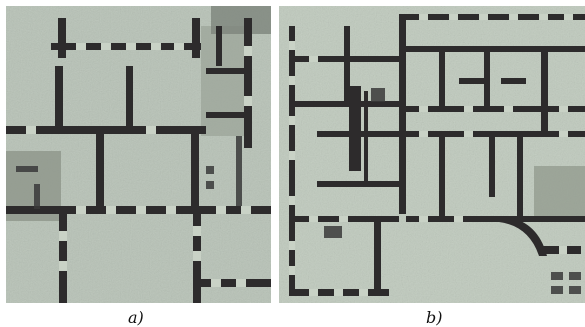  I want to click on panel-a-caption: a), so click(136, 317).